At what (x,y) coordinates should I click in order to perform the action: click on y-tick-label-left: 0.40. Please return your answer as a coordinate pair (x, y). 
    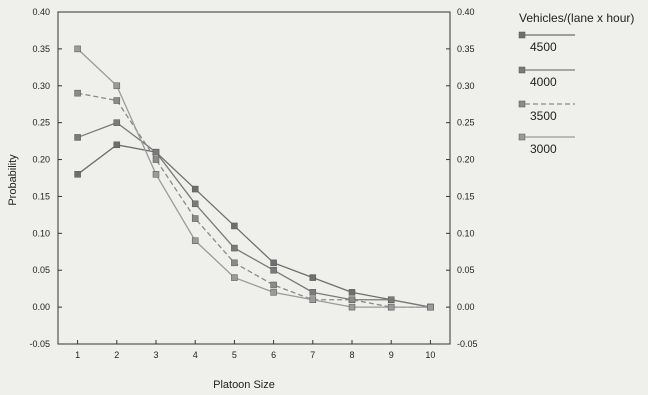
    Looking at the image, I should click on (41, 12).